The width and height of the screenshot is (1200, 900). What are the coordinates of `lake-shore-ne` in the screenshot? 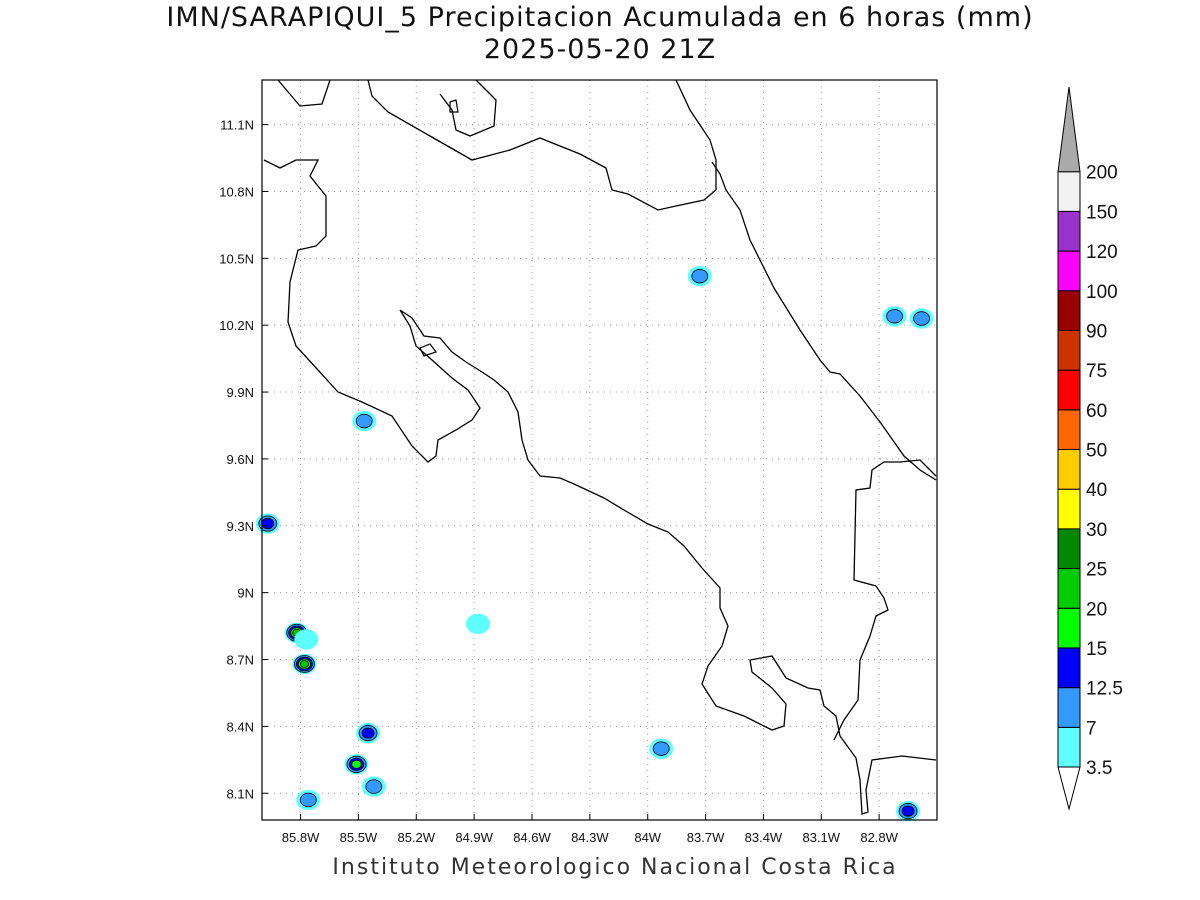 It's located at (468, 108).